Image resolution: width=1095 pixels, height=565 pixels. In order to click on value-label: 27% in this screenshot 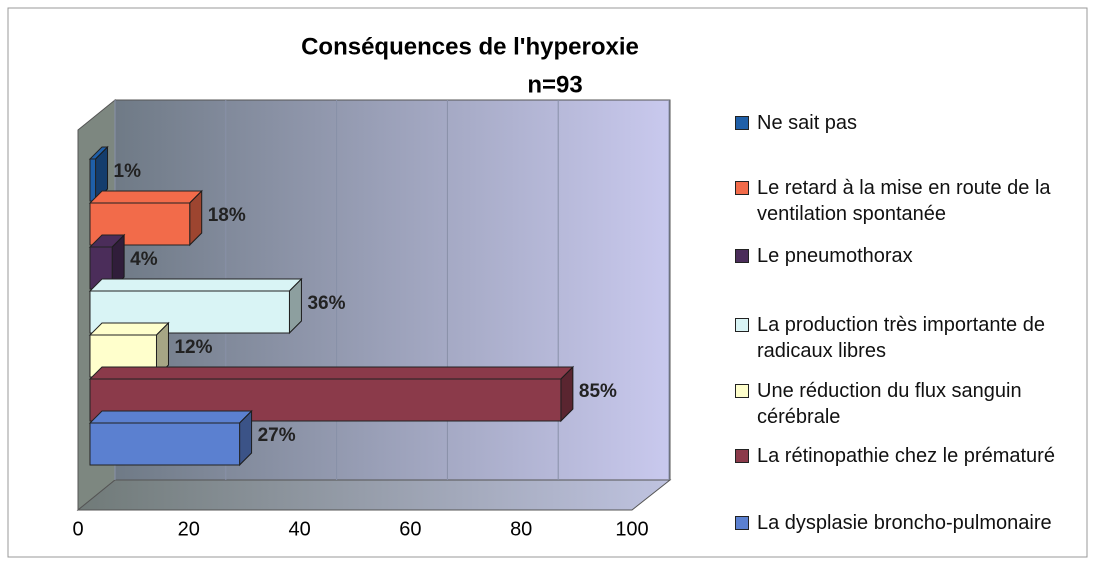, I will do `click(277, 435)`.